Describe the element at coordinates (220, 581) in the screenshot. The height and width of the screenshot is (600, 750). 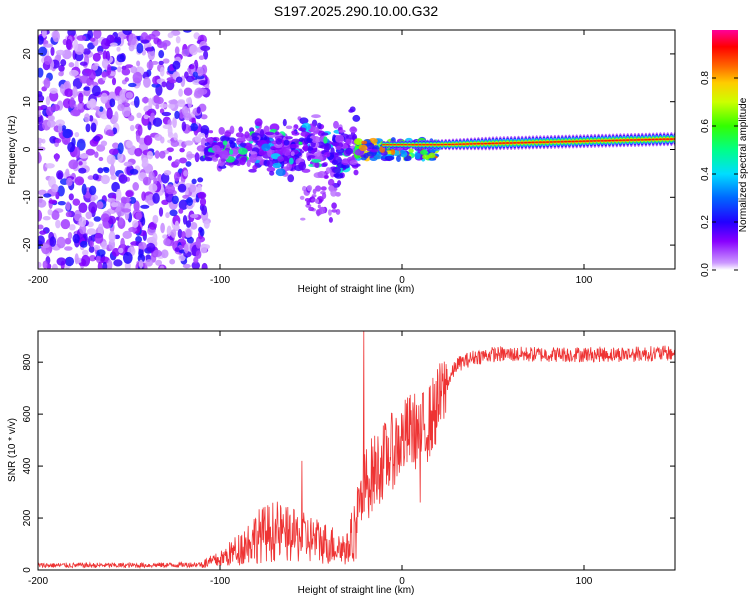
I see `snr-xtick-label: -100` at that location.